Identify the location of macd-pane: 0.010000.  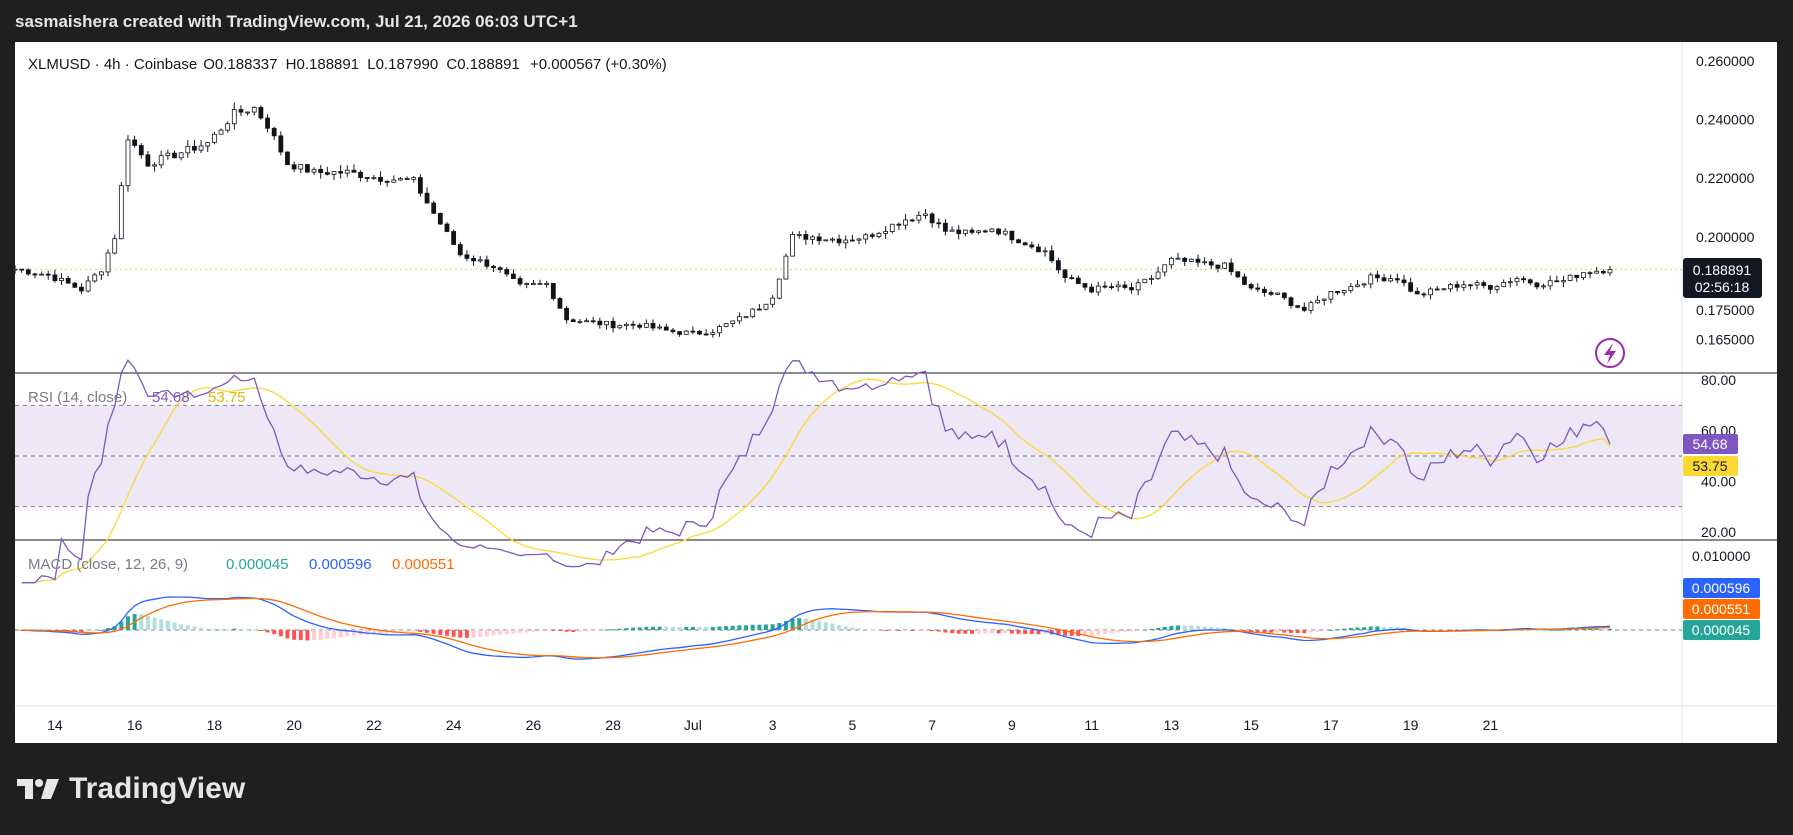
(883, 604).